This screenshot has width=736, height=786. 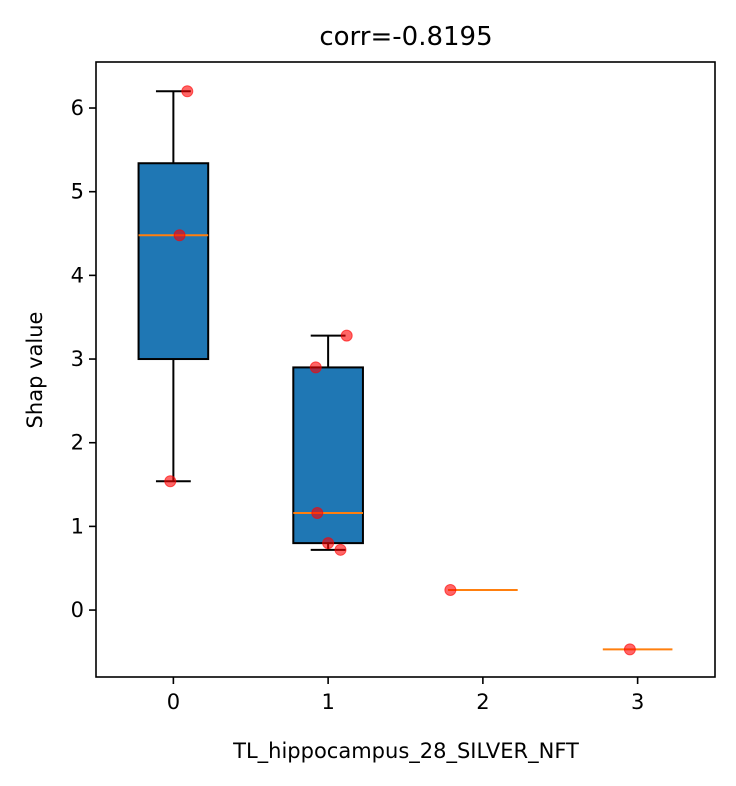 What do you see at coordinates (405, 751) in the screenshot?
I see `x-axis-label: TL_hippocampus_28_SILVER_NFT` at bounding box center [405, 751].